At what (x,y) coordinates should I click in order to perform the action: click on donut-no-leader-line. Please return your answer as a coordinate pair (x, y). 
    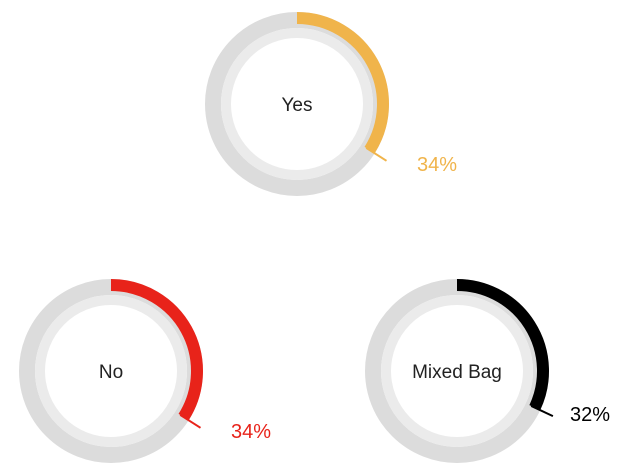
    Looking at the image, I should click on (190, 421).